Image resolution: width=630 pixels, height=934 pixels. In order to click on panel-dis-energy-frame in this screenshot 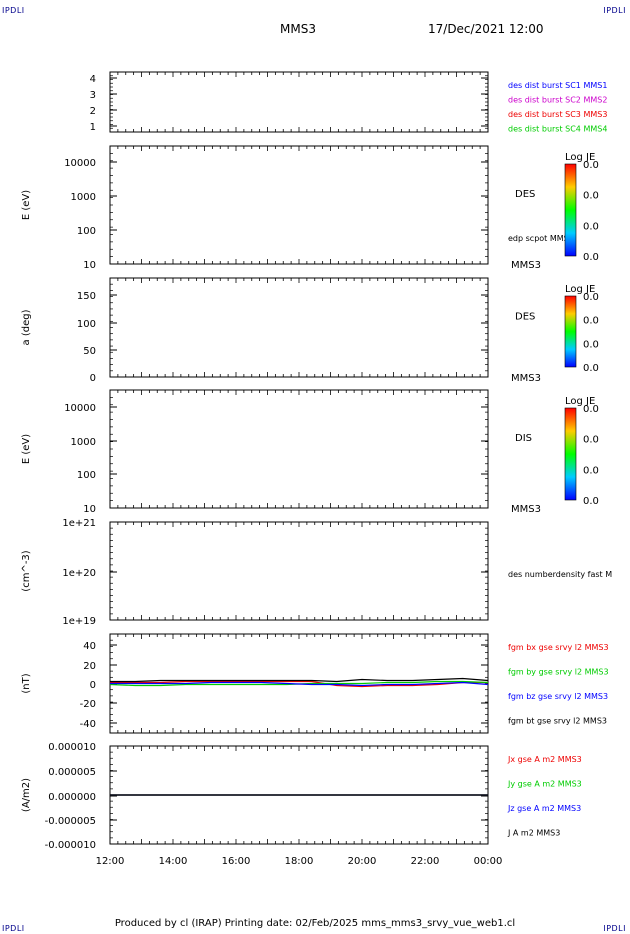, I will do `click(299, 449)`.